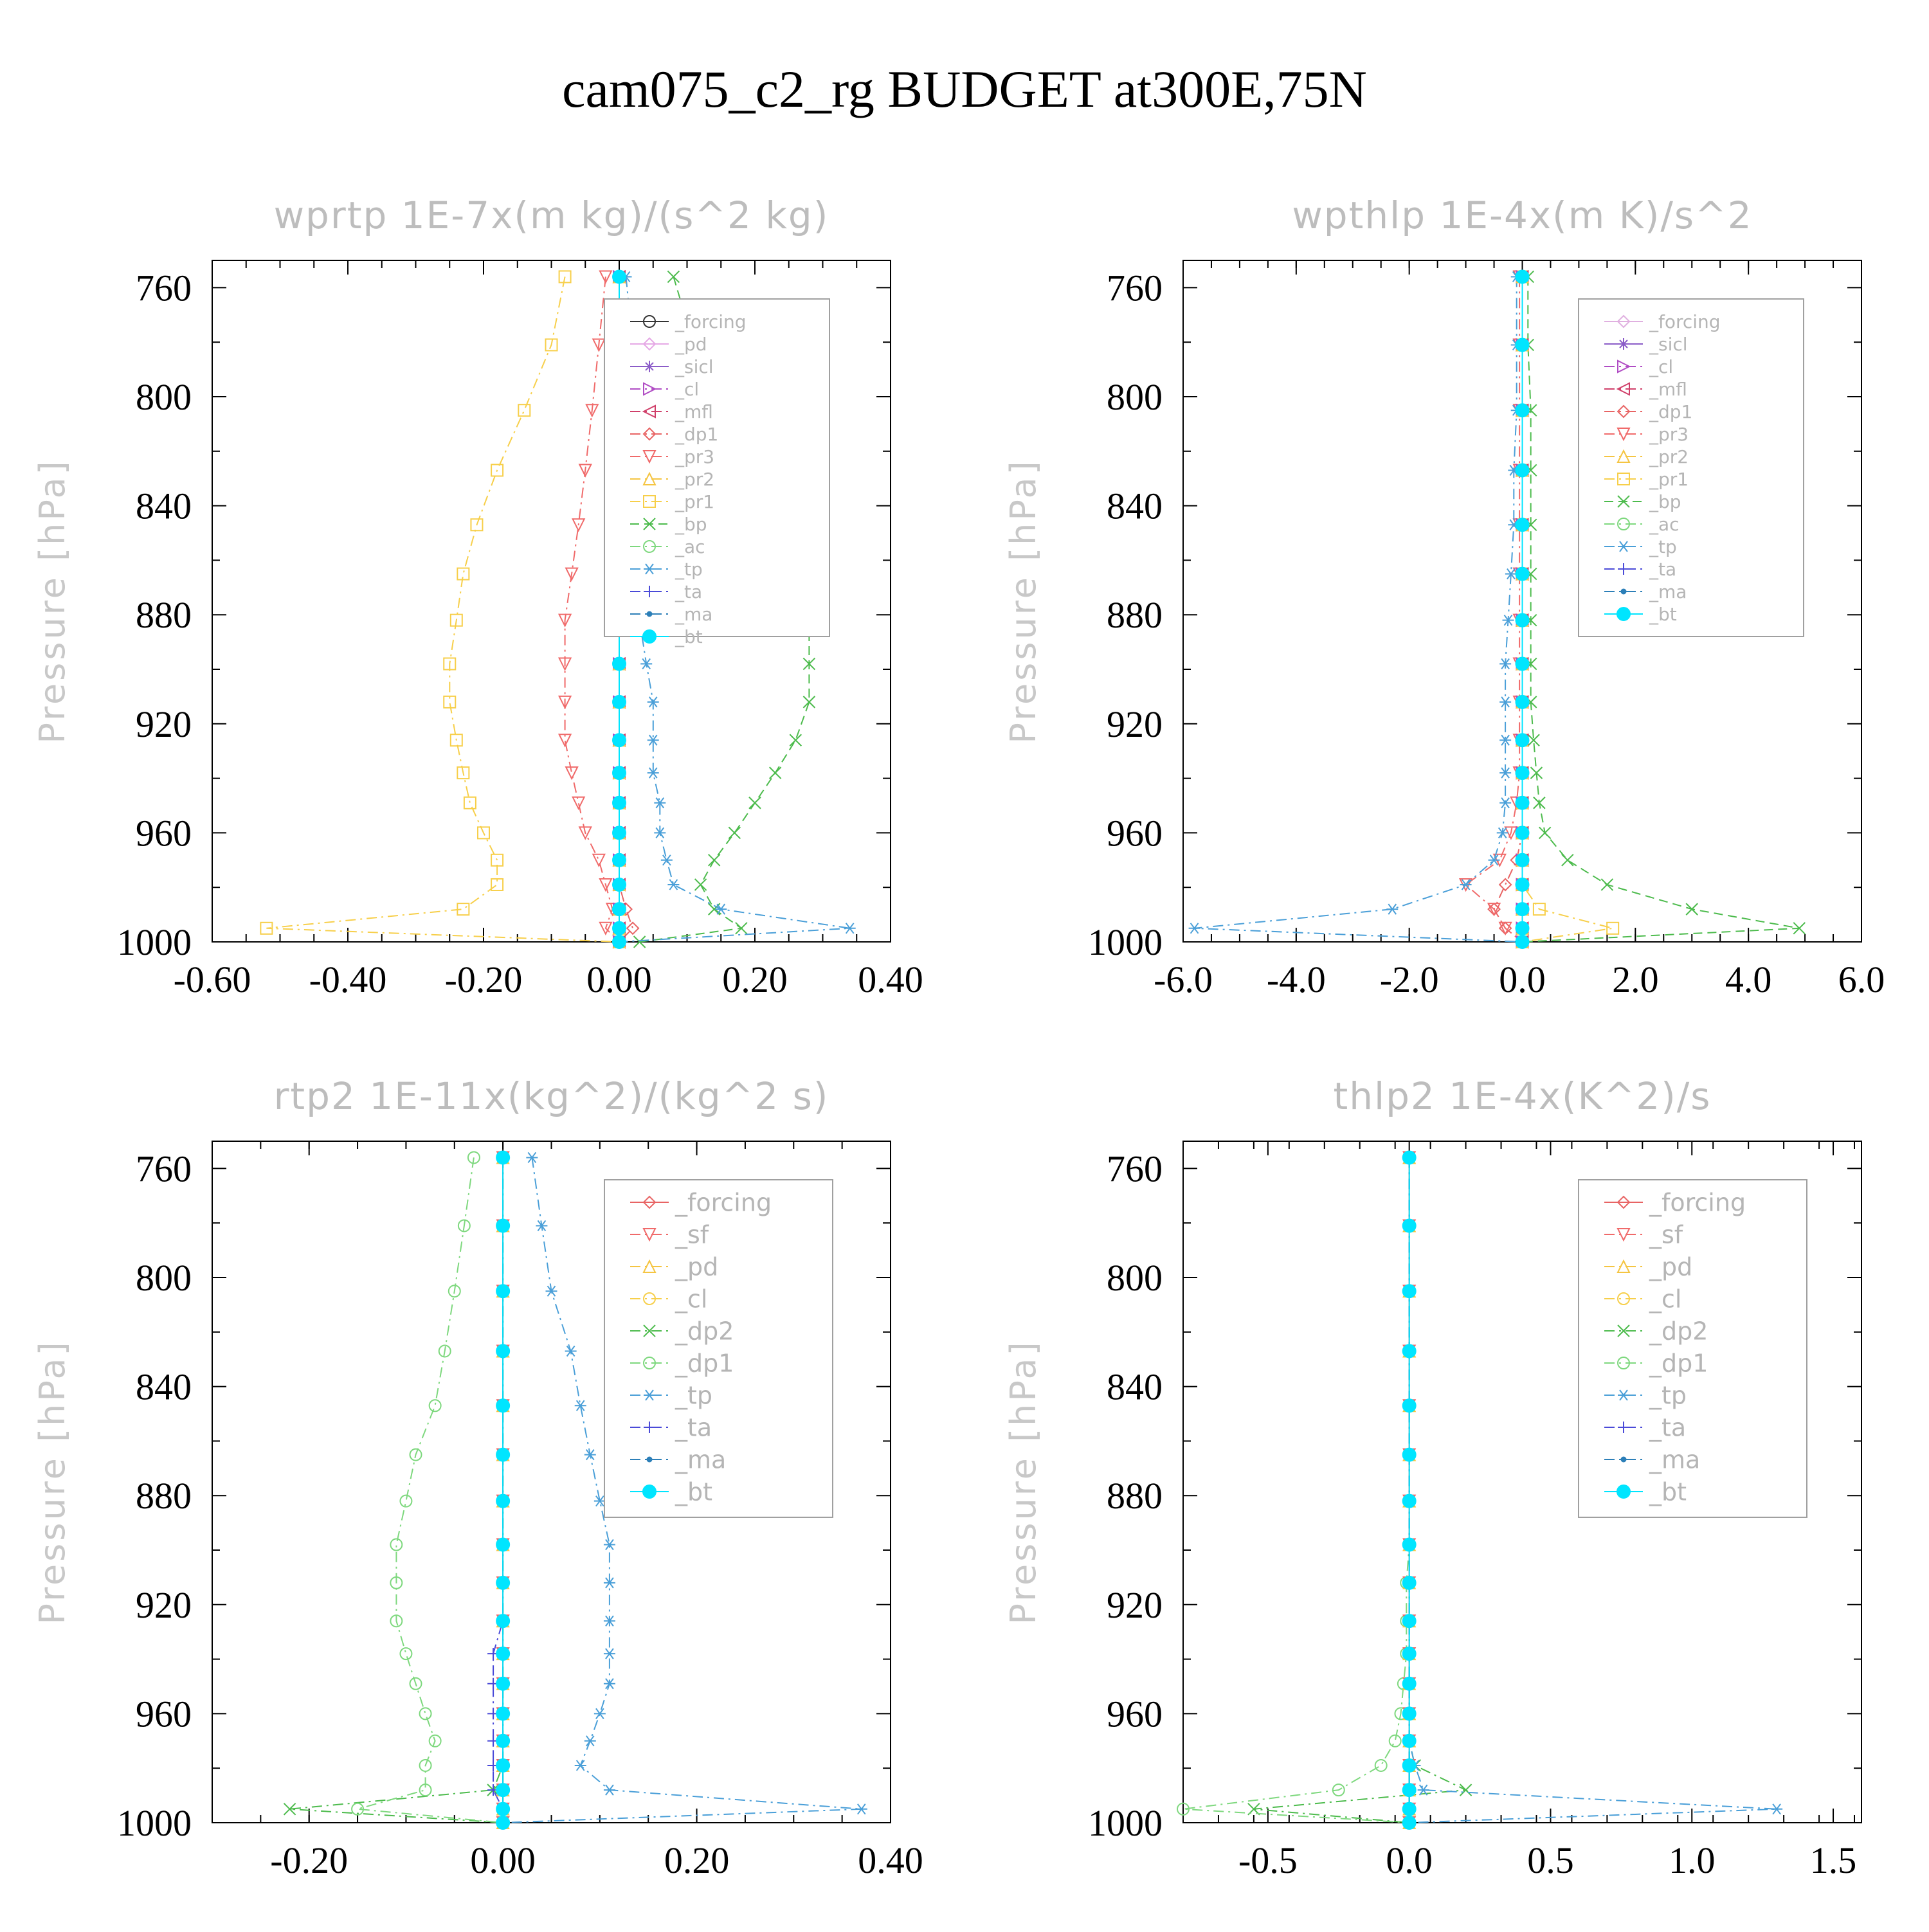 The image size is (1929, 1932). I want to click on y-tick-label: 800, so click(1135, 397).